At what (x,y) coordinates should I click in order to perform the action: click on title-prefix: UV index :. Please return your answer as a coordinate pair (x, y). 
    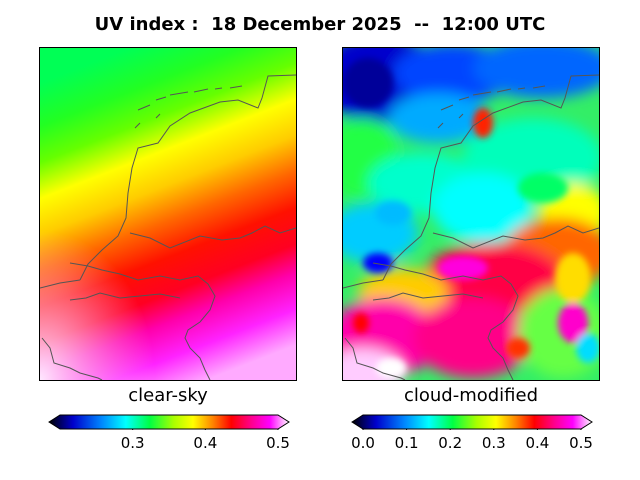
    Looking at the image, I should click on (146, 24).